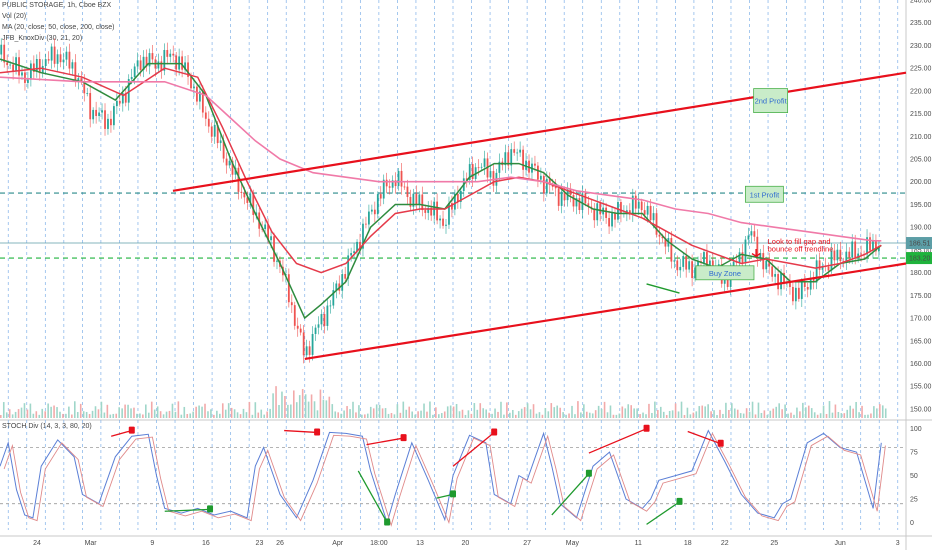 The width and height of the screenshot is (932, 550). Describe the element at coordinates (765, 194) in the screenshot. I see `first-profit-label: 1st Profit` at that location.